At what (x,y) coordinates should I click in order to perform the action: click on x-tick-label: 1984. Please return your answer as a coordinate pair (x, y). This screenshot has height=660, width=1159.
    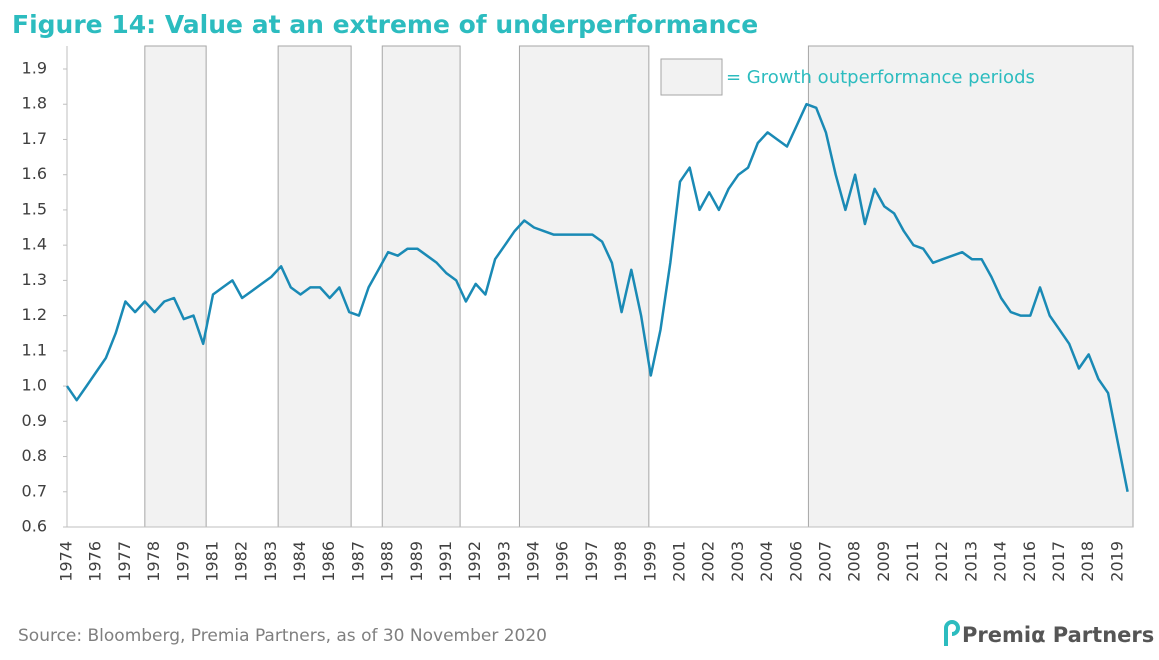
    Looking at the image, I should click on (299, 561).